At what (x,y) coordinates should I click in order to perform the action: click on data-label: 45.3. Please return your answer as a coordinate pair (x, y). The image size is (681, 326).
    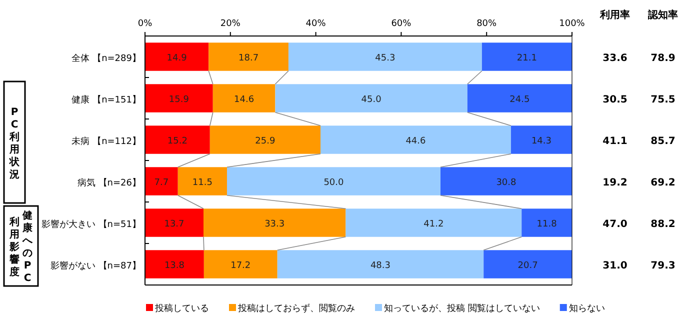
    Looking at the image, I should click on (385, 58).